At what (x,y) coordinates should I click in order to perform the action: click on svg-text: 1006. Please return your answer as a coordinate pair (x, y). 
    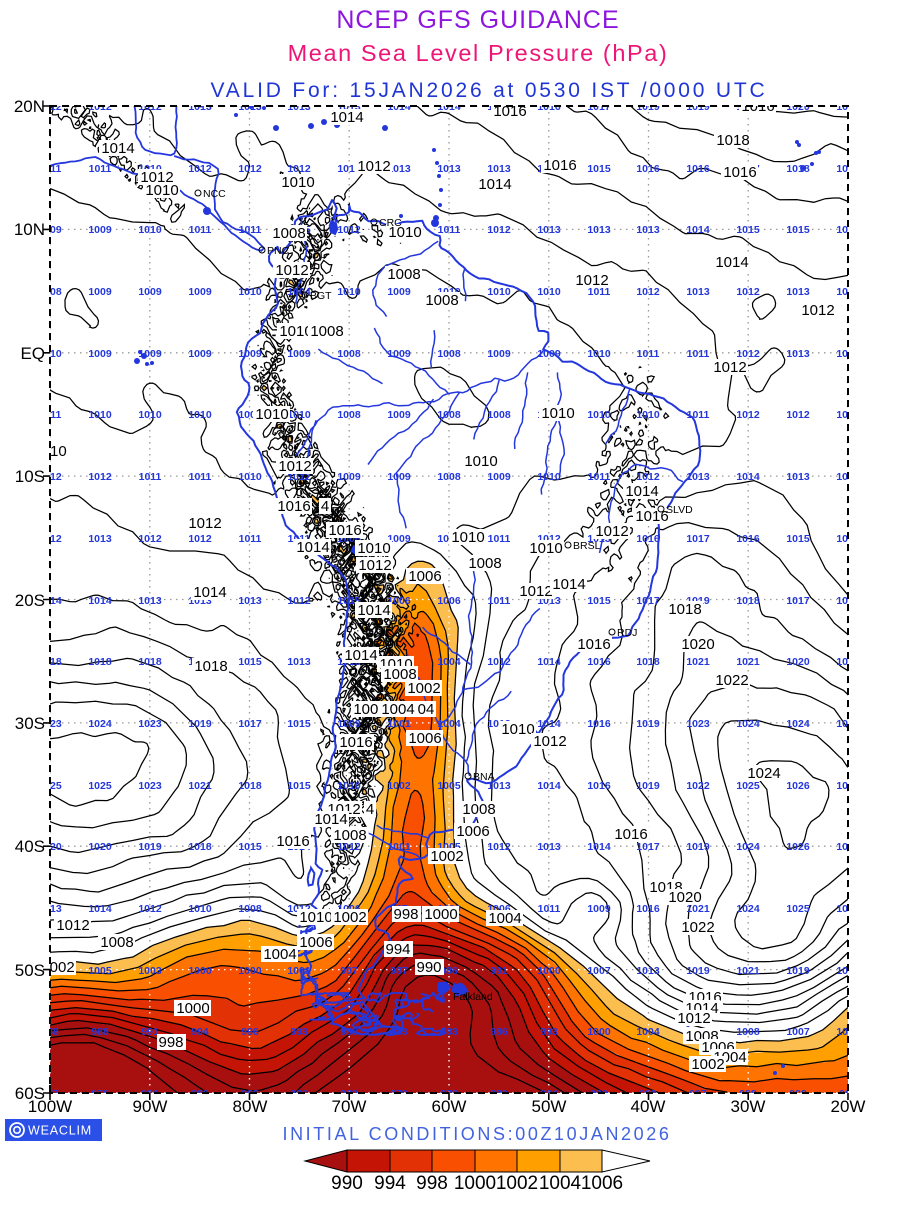
    Looking at the image, I should click on (399, 601).